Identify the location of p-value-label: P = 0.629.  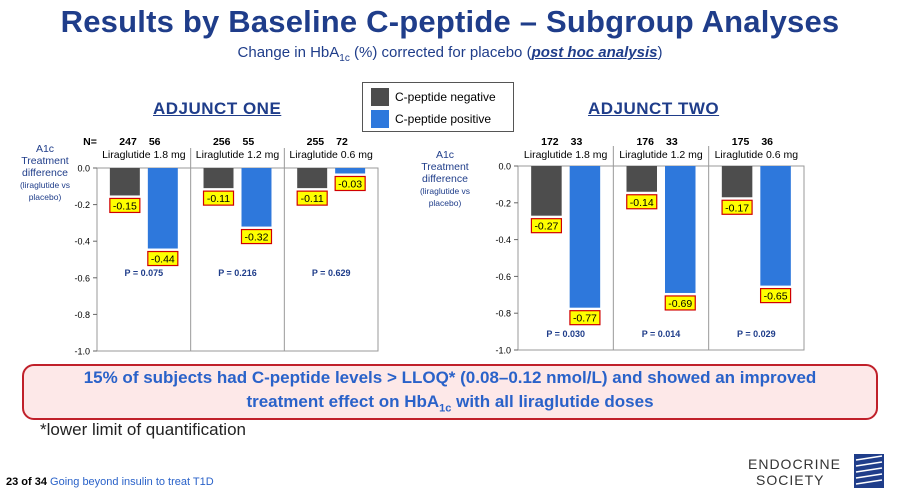
(331, 273).